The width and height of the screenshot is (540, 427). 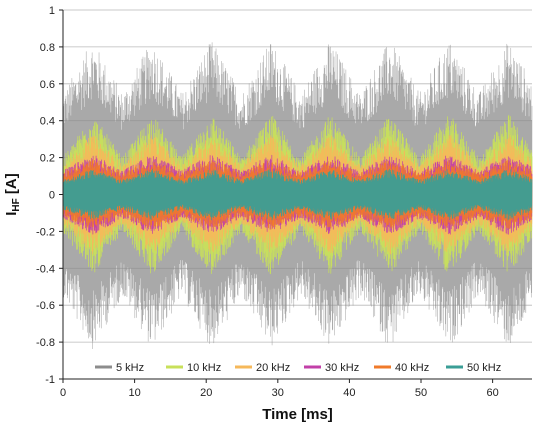 What do you see at coordinates (45, 269) in the screenshot?
I see `y-tick-label: -0.4` at bounding box center [45, 269].